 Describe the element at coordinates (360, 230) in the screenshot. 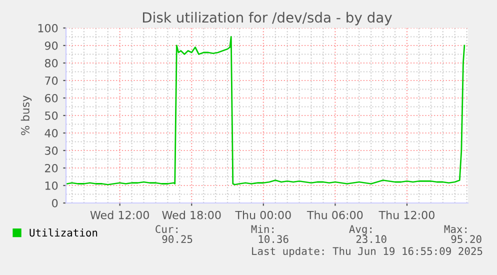

I see `text: Avg:` at that location.